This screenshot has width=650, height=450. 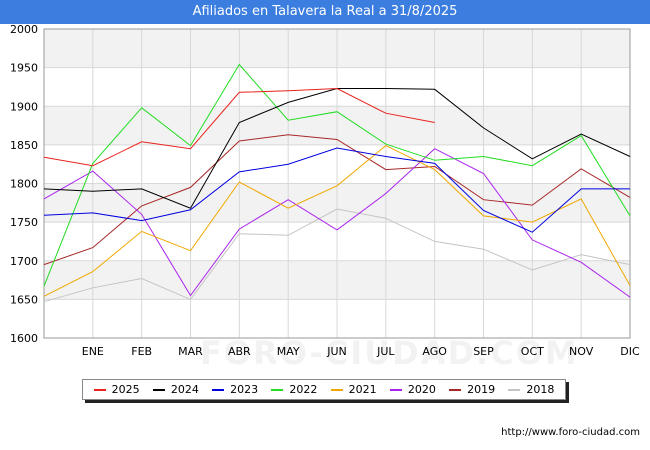 I want to click on legend-item-2020: 2020, so click(x=412, y=389).